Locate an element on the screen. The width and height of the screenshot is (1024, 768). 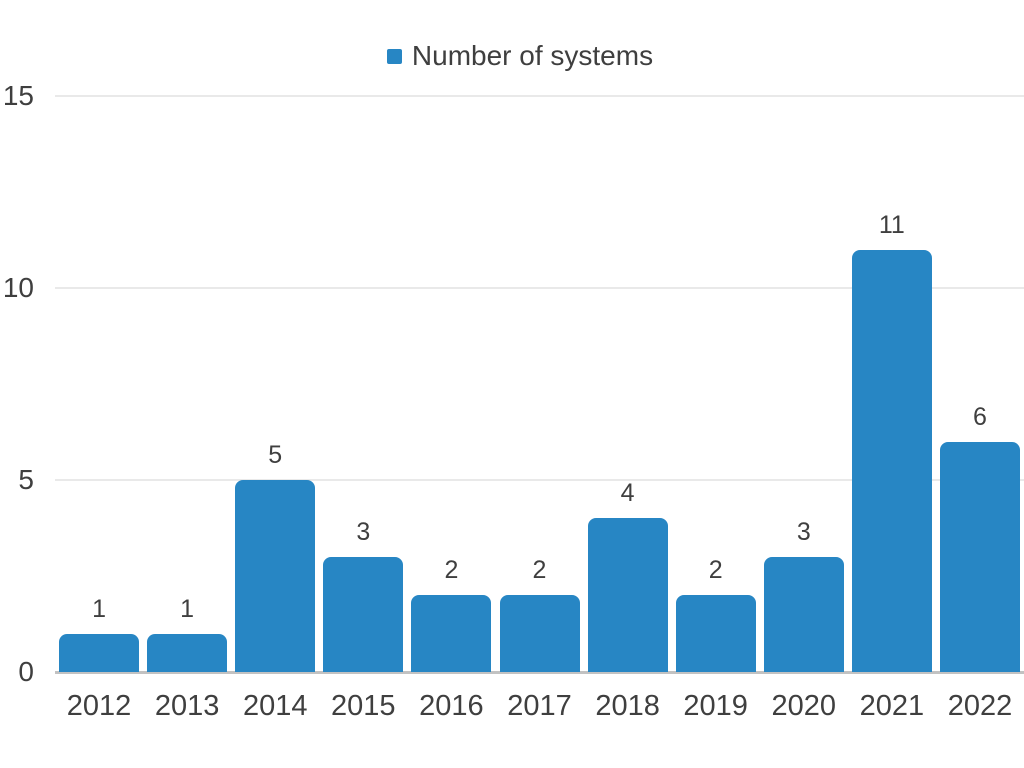
bar-value-label: 4 is located at coordinates (627, 493).